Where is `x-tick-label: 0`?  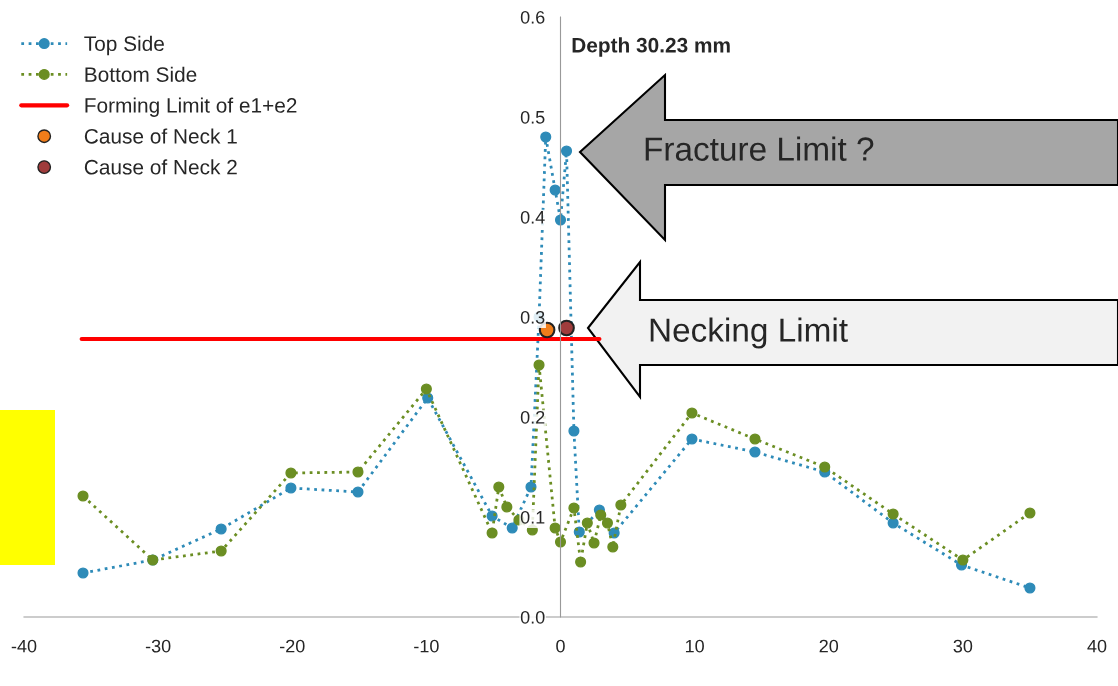 x-tick-label: 0 is located at coordinates (560, 646).